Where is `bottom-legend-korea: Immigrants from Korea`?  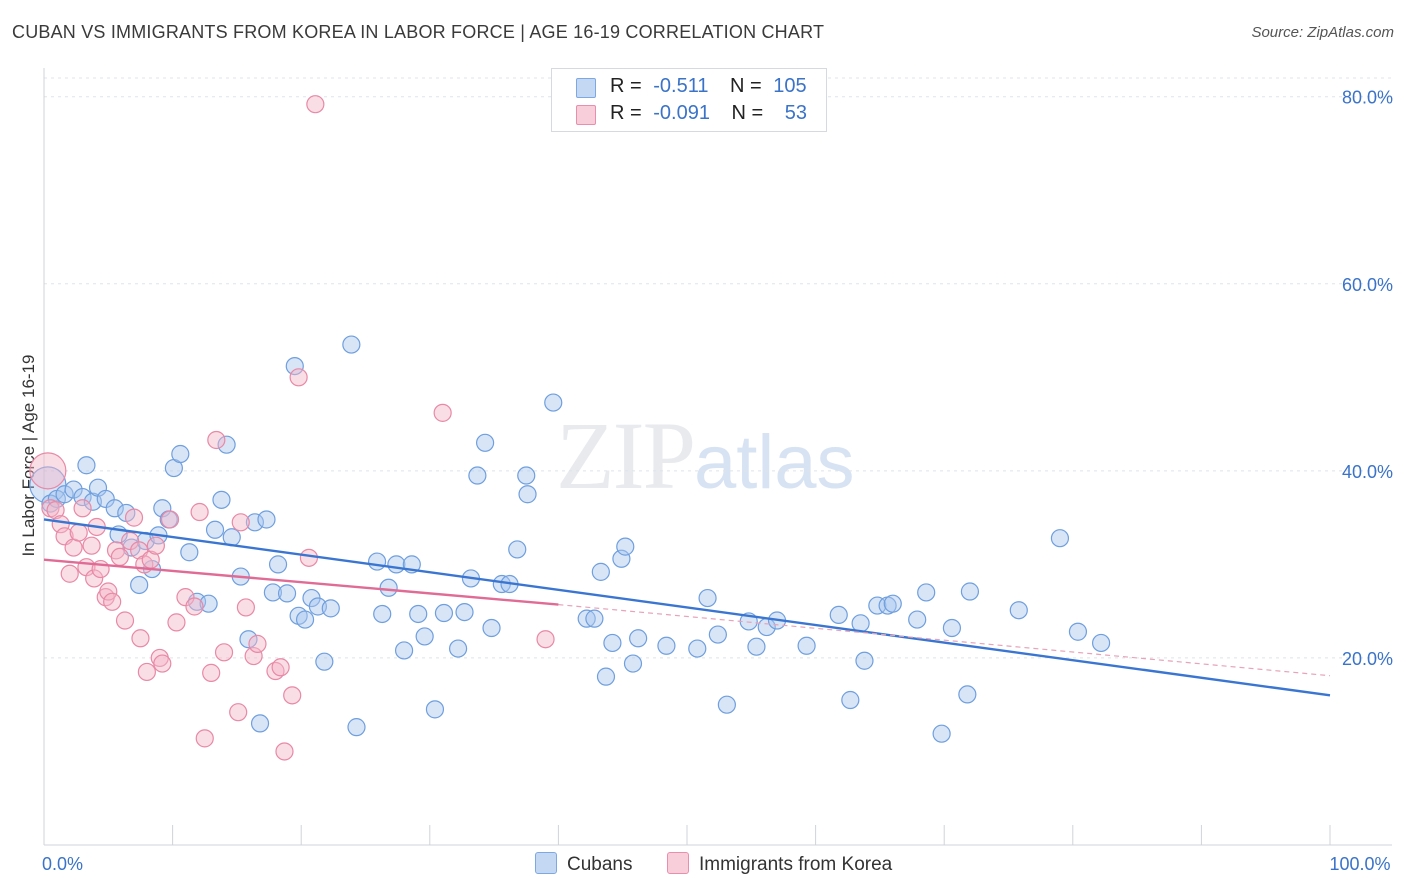 bottom-legend-korea: Immigrants from Korea is located at coordinates (779, 864).